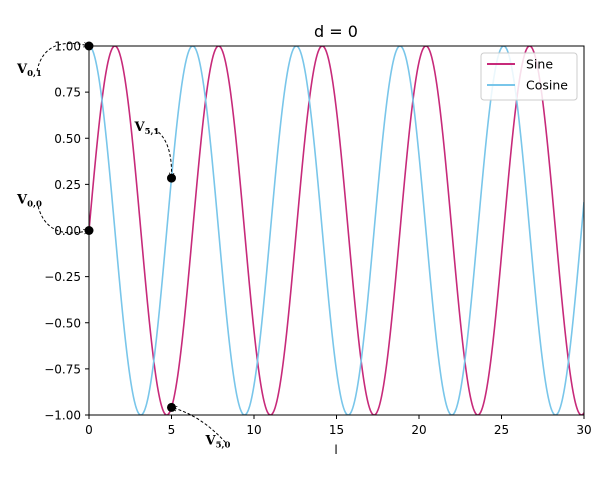 The width and height of the screenshot is (615, 482). What do you see at coordinates (62, 369) in the screenshot?
I see `y-tick-label: −0.75` at bounding box center [62, 369].